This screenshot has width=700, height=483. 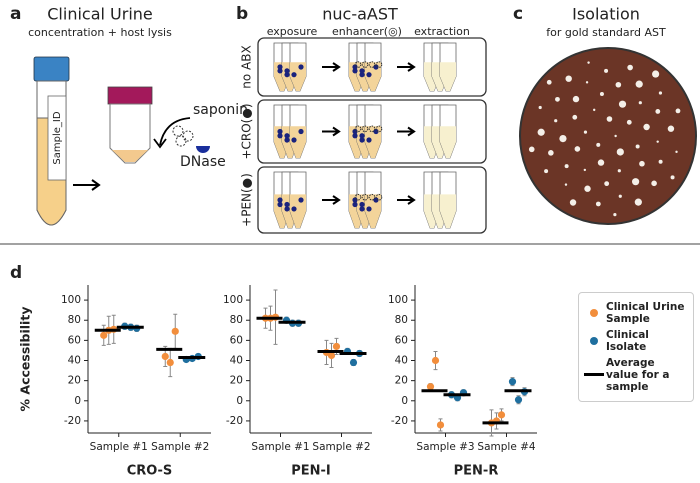 I want to click on colonies, so click(x=604, y=139).